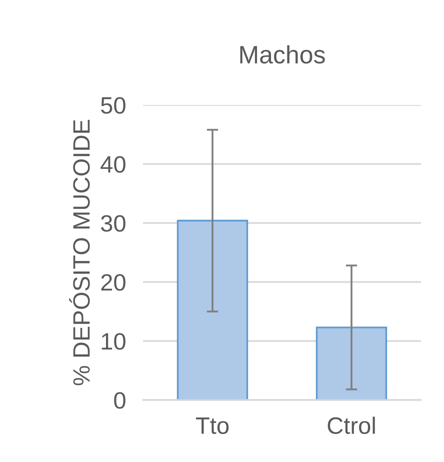 The width and height of the screenshot is (444, 462). What do you see at coordinates (351, 425) in the screenshot?
I see `x-tick-label: Ctrol` at bounding box center [351, 425].